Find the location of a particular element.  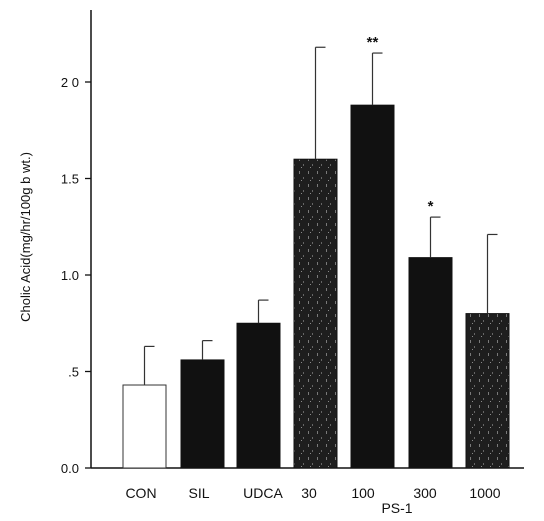

x-tick-label: 30 is located at coordinates (309, 493).